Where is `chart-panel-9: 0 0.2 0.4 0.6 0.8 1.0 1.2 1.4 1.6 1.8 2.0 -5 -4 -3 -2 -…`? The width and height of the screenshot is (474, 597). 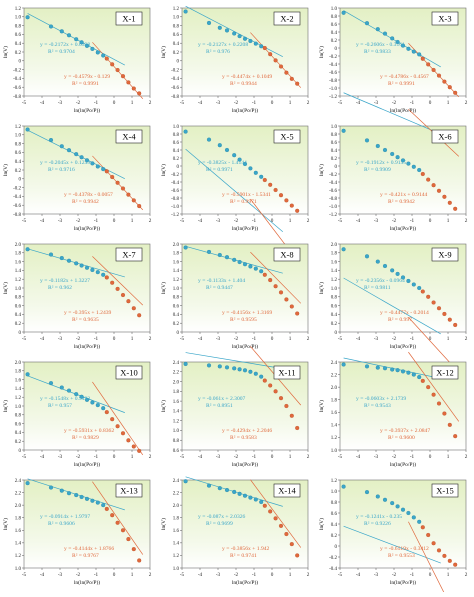
chart-panel-9: 0 0.2 0.4 0.6 0.8 1.0 1.2 1.4 1.6 1.8 2.0 -5 -4 -3 -2 -… is located at coordinates (393, 308).